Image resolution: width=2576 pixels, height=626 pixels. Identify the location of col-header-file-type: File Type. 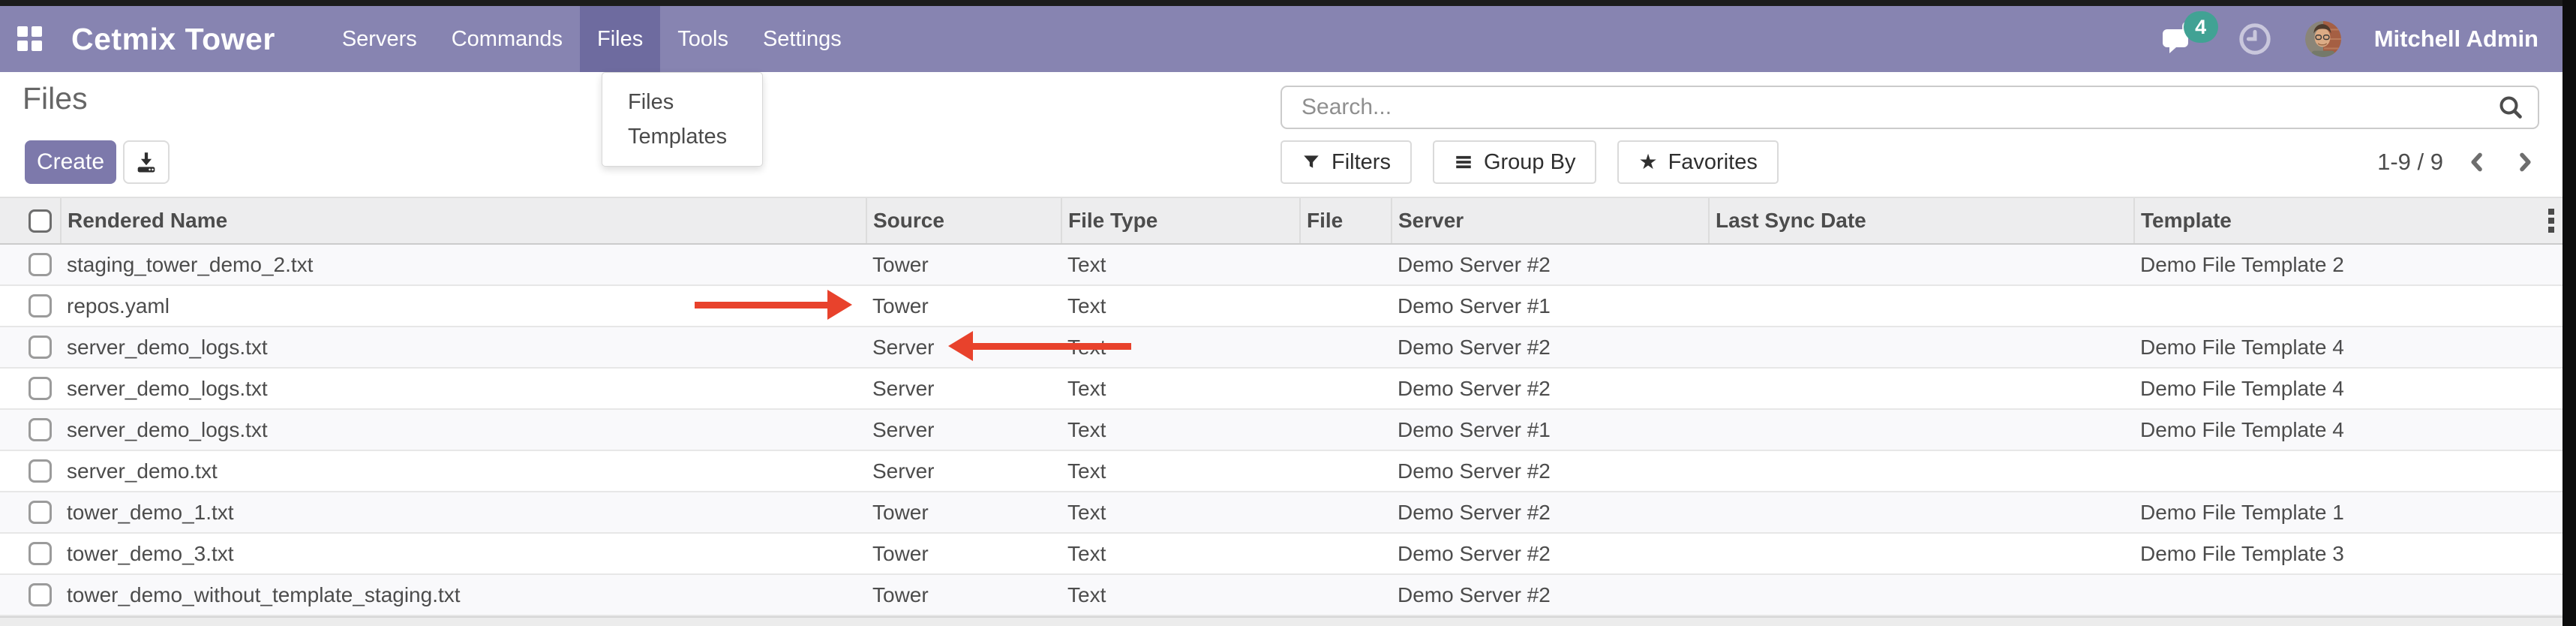
(1180, 221).